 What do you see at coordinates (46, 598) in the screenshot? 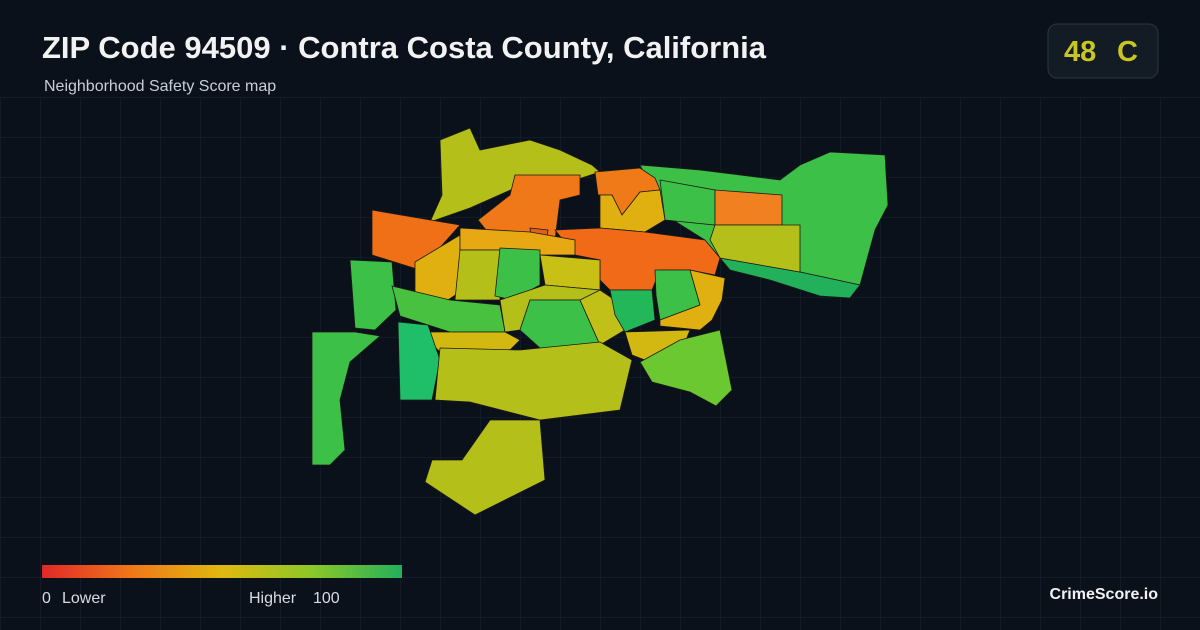
I see `legend-min: 0` at bounding box center [46, 598].